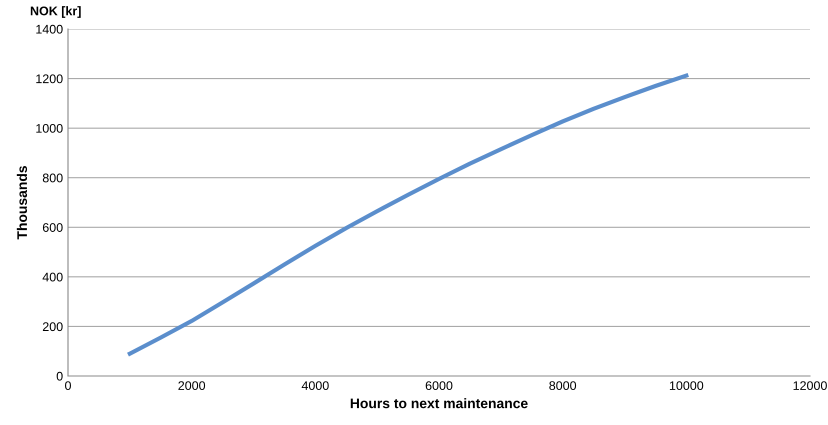  Describe the element at coordinates (68, 385) in the screenshot. I see `x-tick-label: 0` at that location.